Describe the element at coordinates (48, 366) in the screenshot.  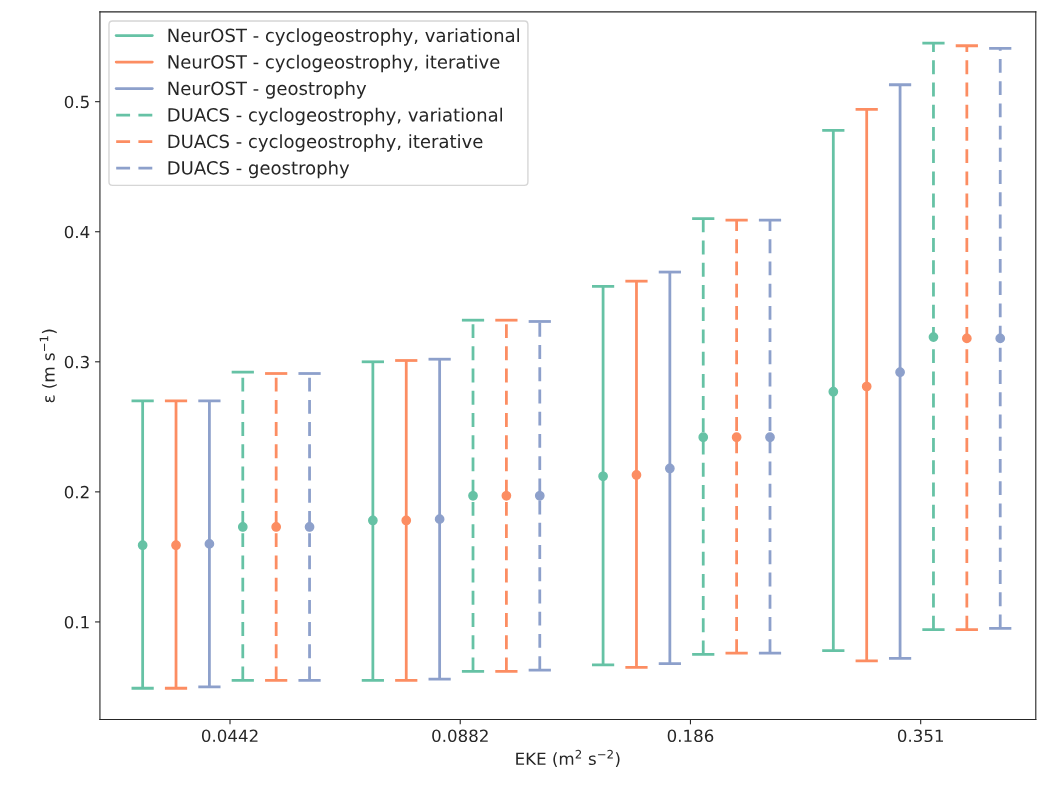
I see `y-axis-title: ε (m s$^{−1}$)` at that location.